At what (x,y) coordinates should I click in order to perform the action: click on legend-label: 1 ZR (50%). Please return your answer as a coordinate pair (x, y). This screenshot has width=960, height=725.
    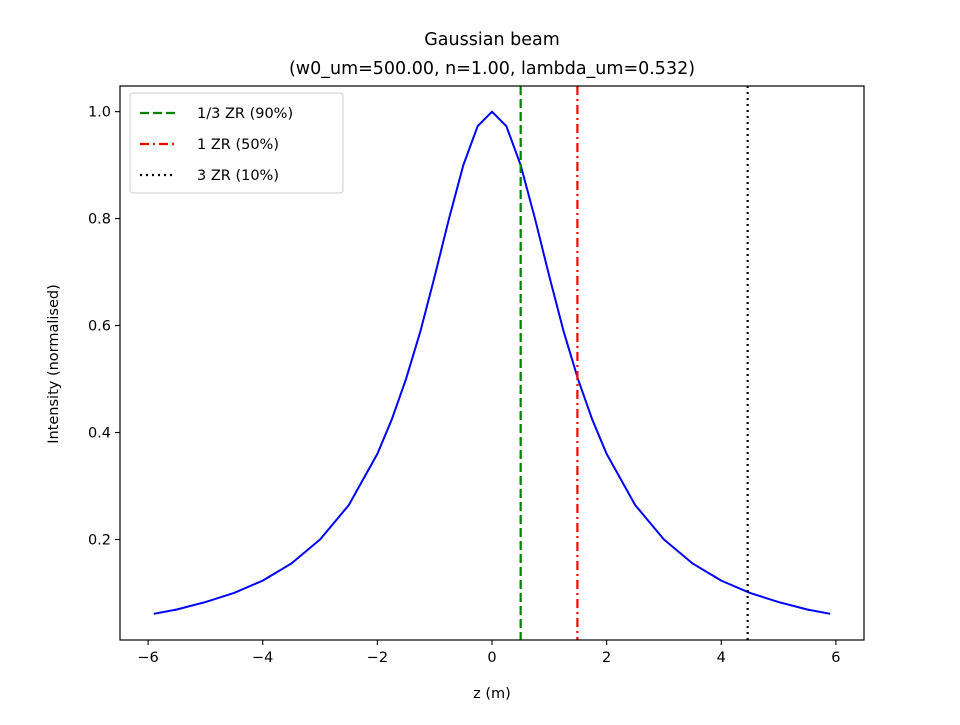
    Looking at the image, I should click on (238, 145).